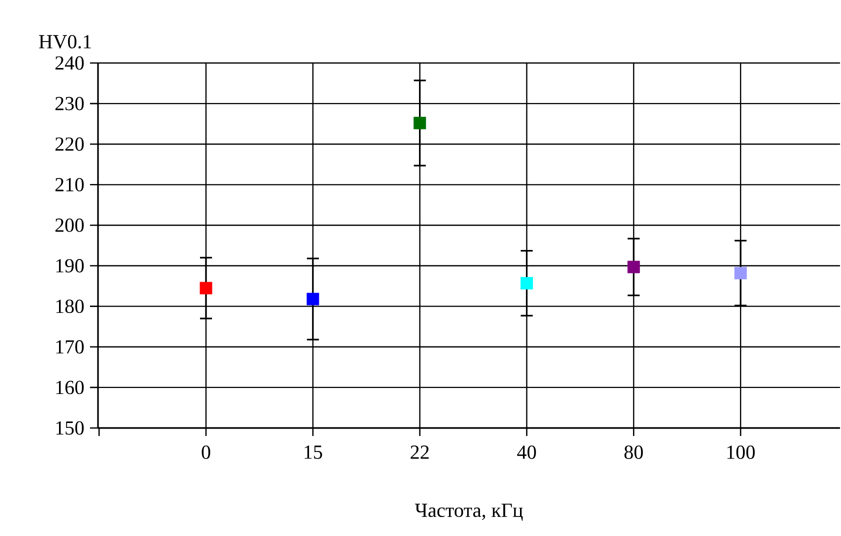 This screenshot has height=536, width=841. Describe the element at coordinates (70, 307) in the screenshot. I see `y-tick-label: 180` at that location.